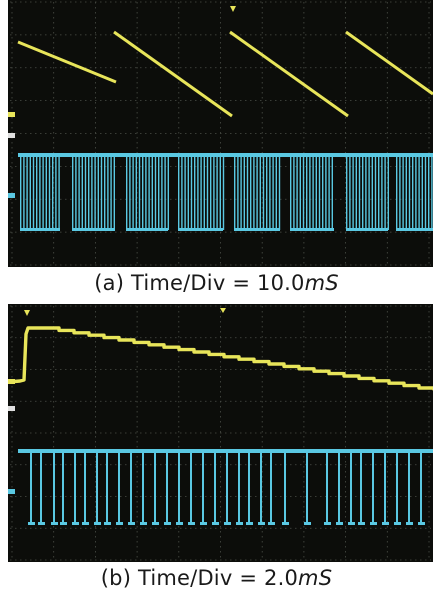  I want to click on trigger-marker-a, so click(233, 9).